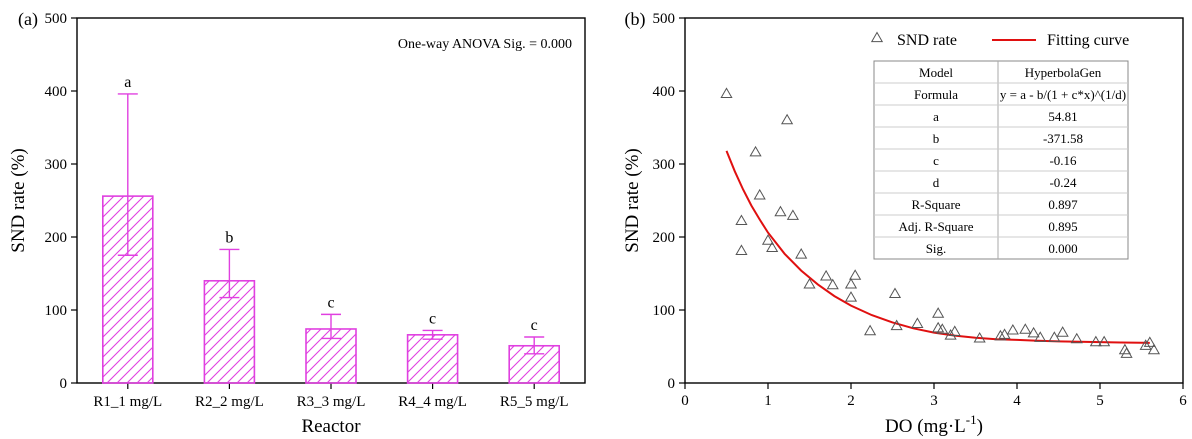  Describe the element at coordinates (936, 160) in the screenshot. I see `table-param-name: c` at that location.